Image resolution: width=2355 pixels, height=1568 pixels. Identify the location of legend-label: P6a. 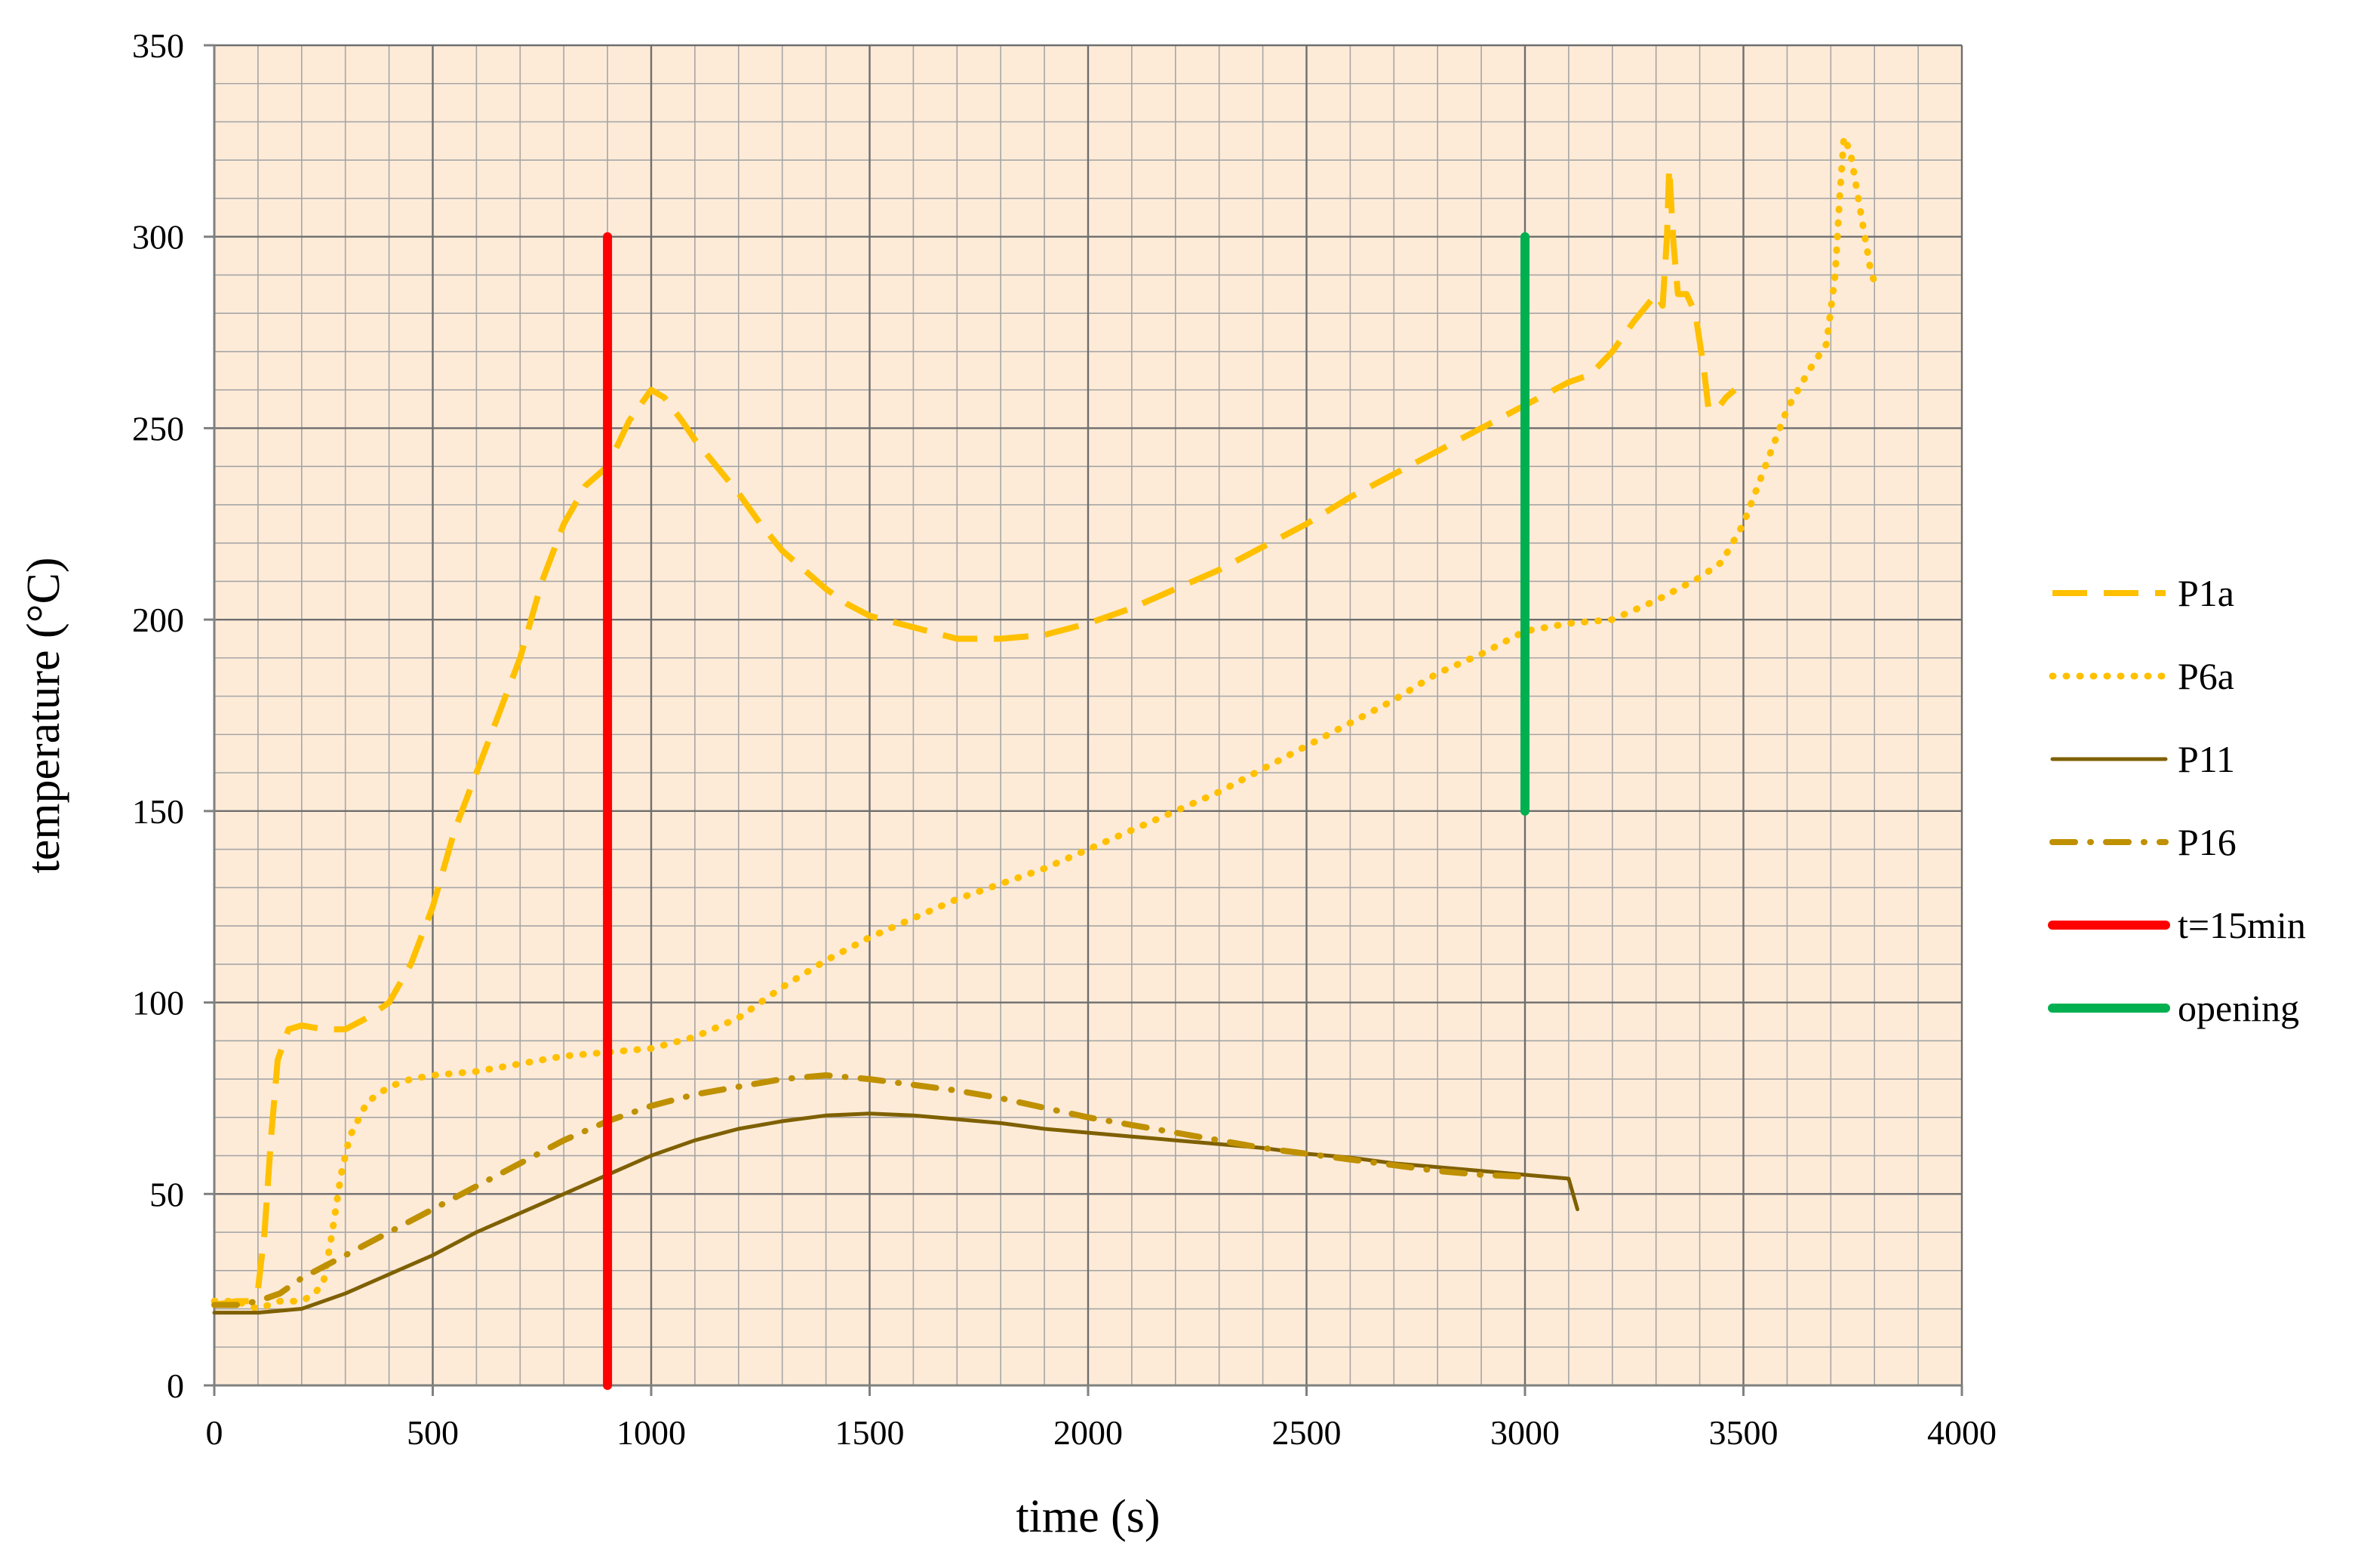
(2206, 676).